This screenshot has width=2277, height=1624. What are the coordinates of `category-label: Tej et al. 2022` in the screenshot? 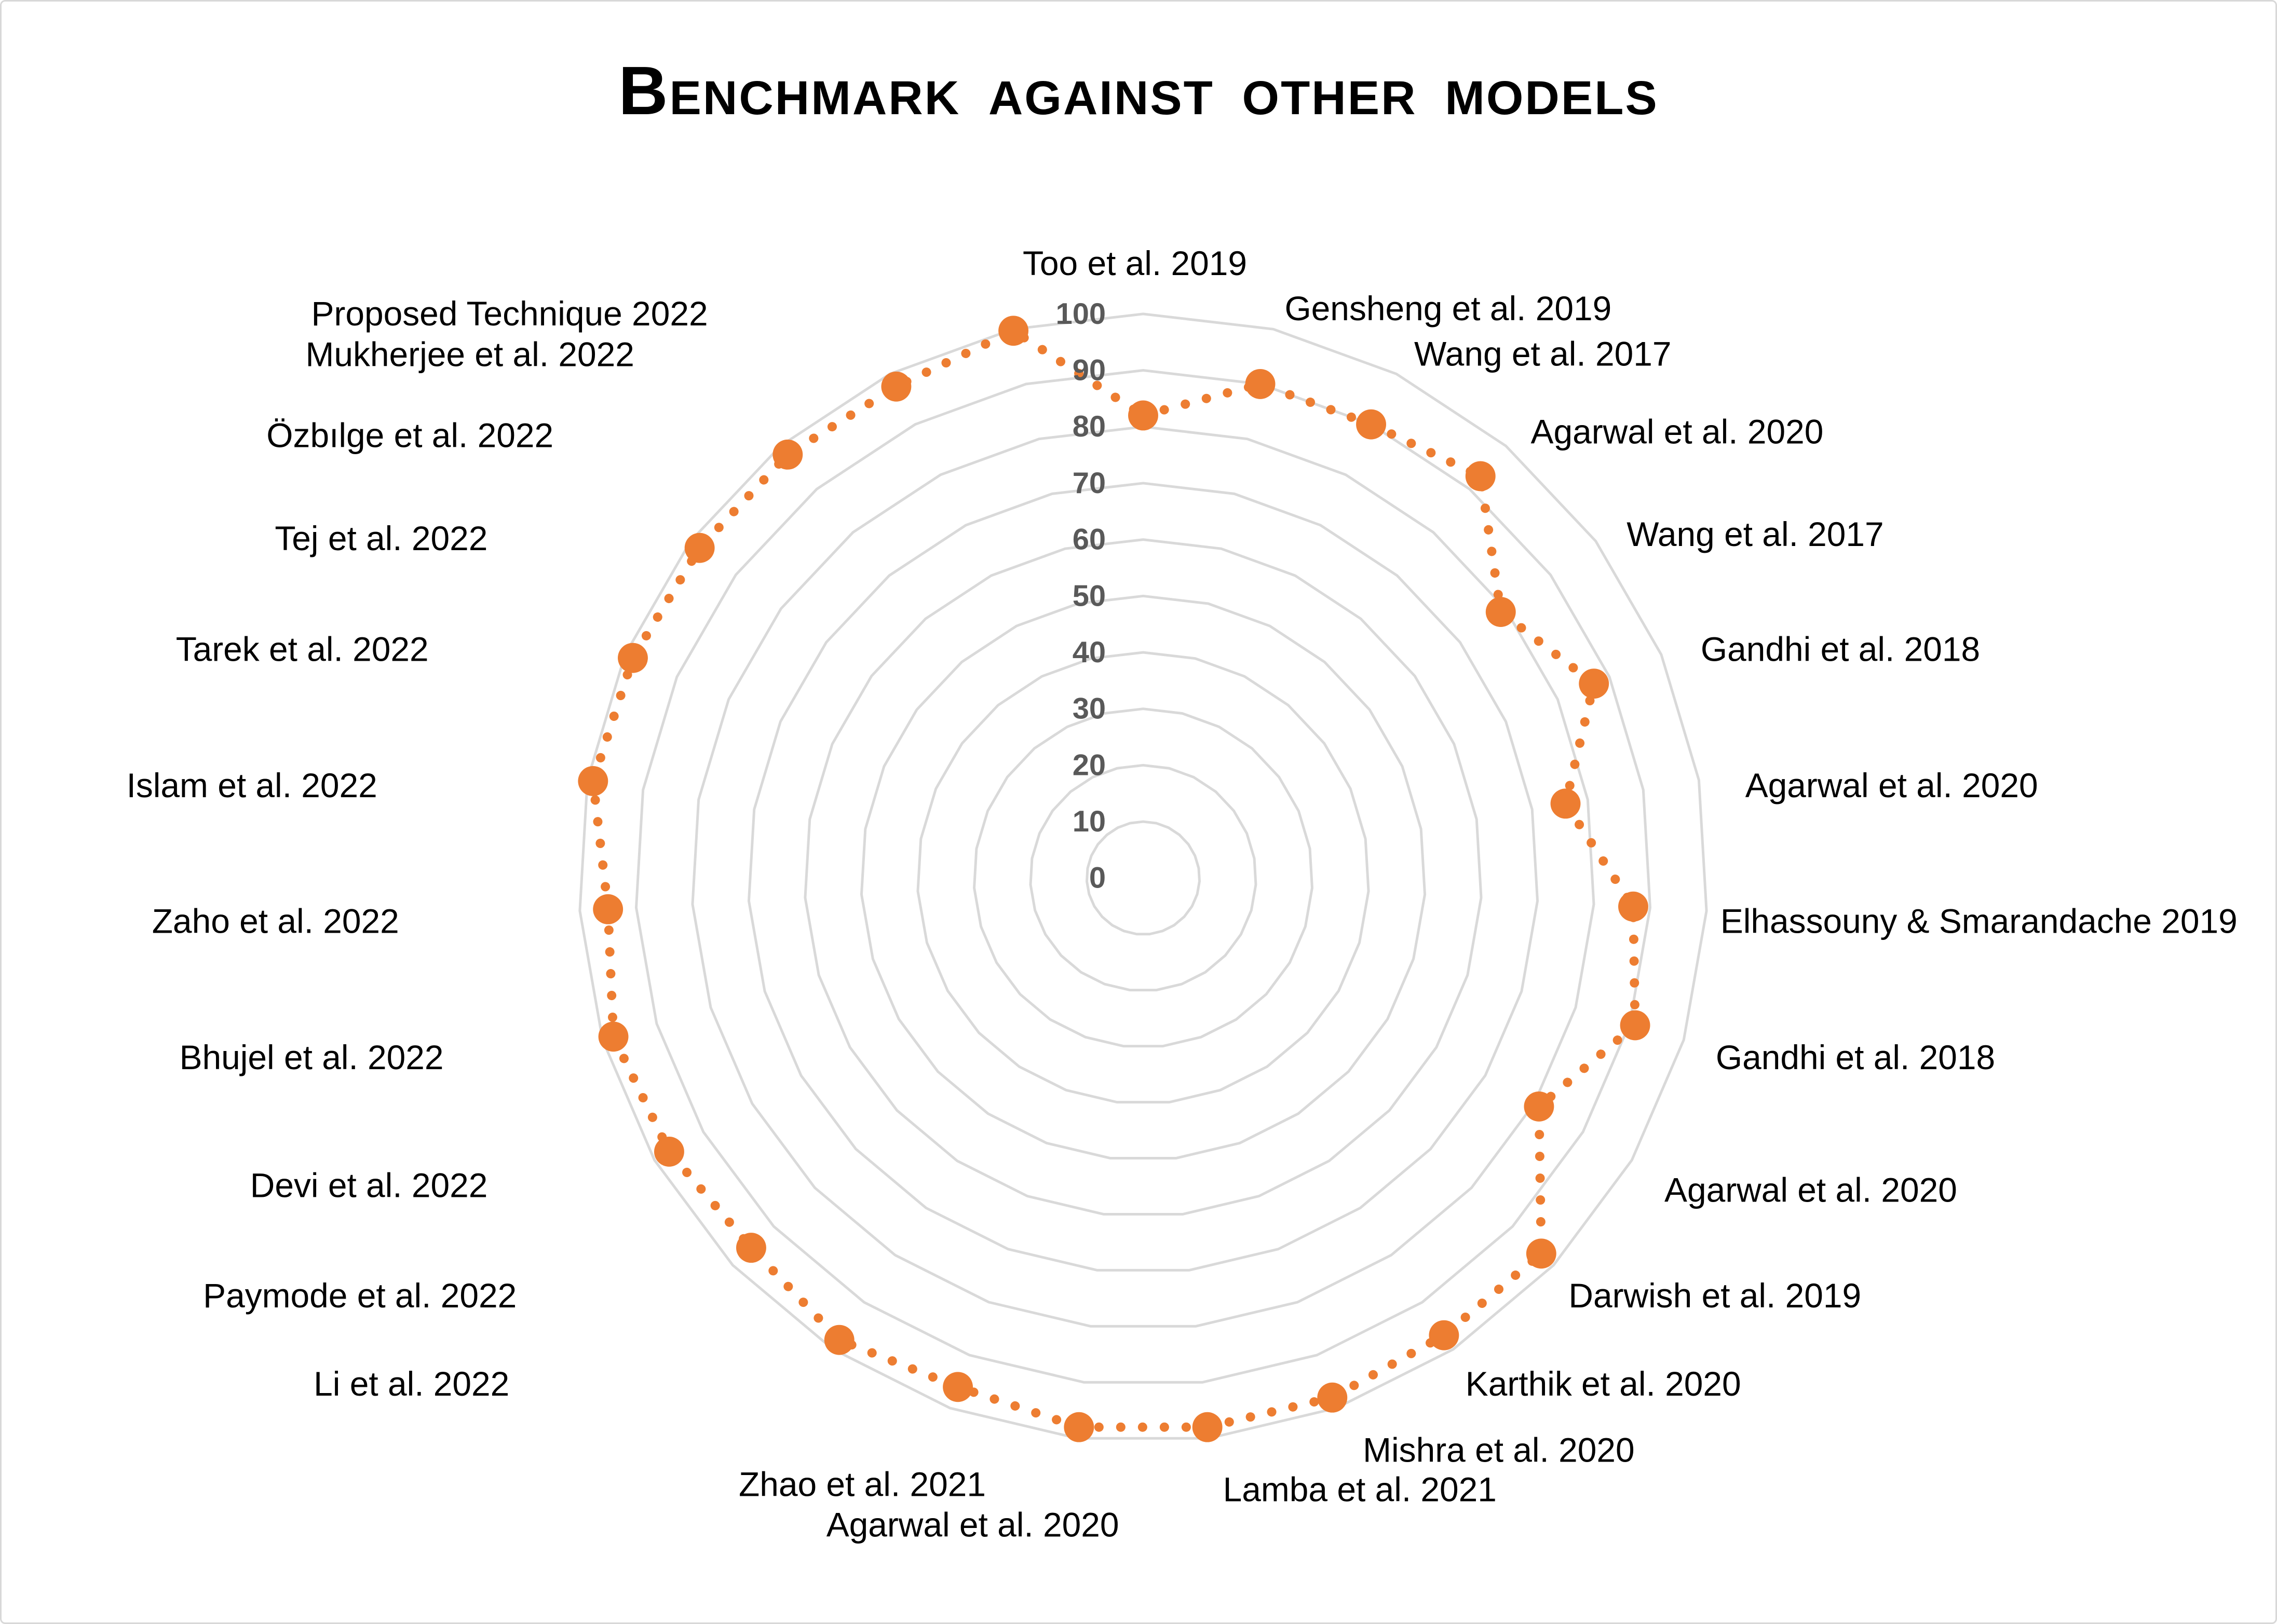 It's located at (381, 538).